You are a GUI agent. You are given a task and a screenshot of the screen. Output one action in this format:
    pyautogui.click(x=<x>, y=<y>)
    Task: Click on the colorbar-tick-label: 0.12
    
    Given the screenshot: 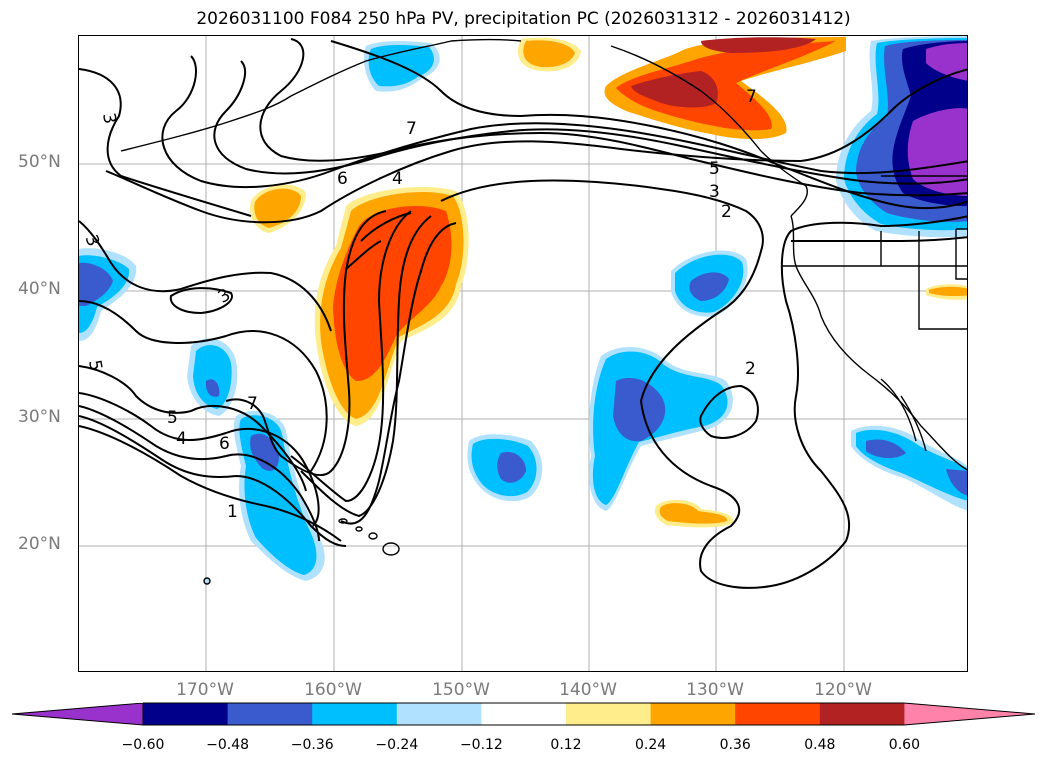 What is the action you would take?
    pyautogui.click(x=566, y=745)
    